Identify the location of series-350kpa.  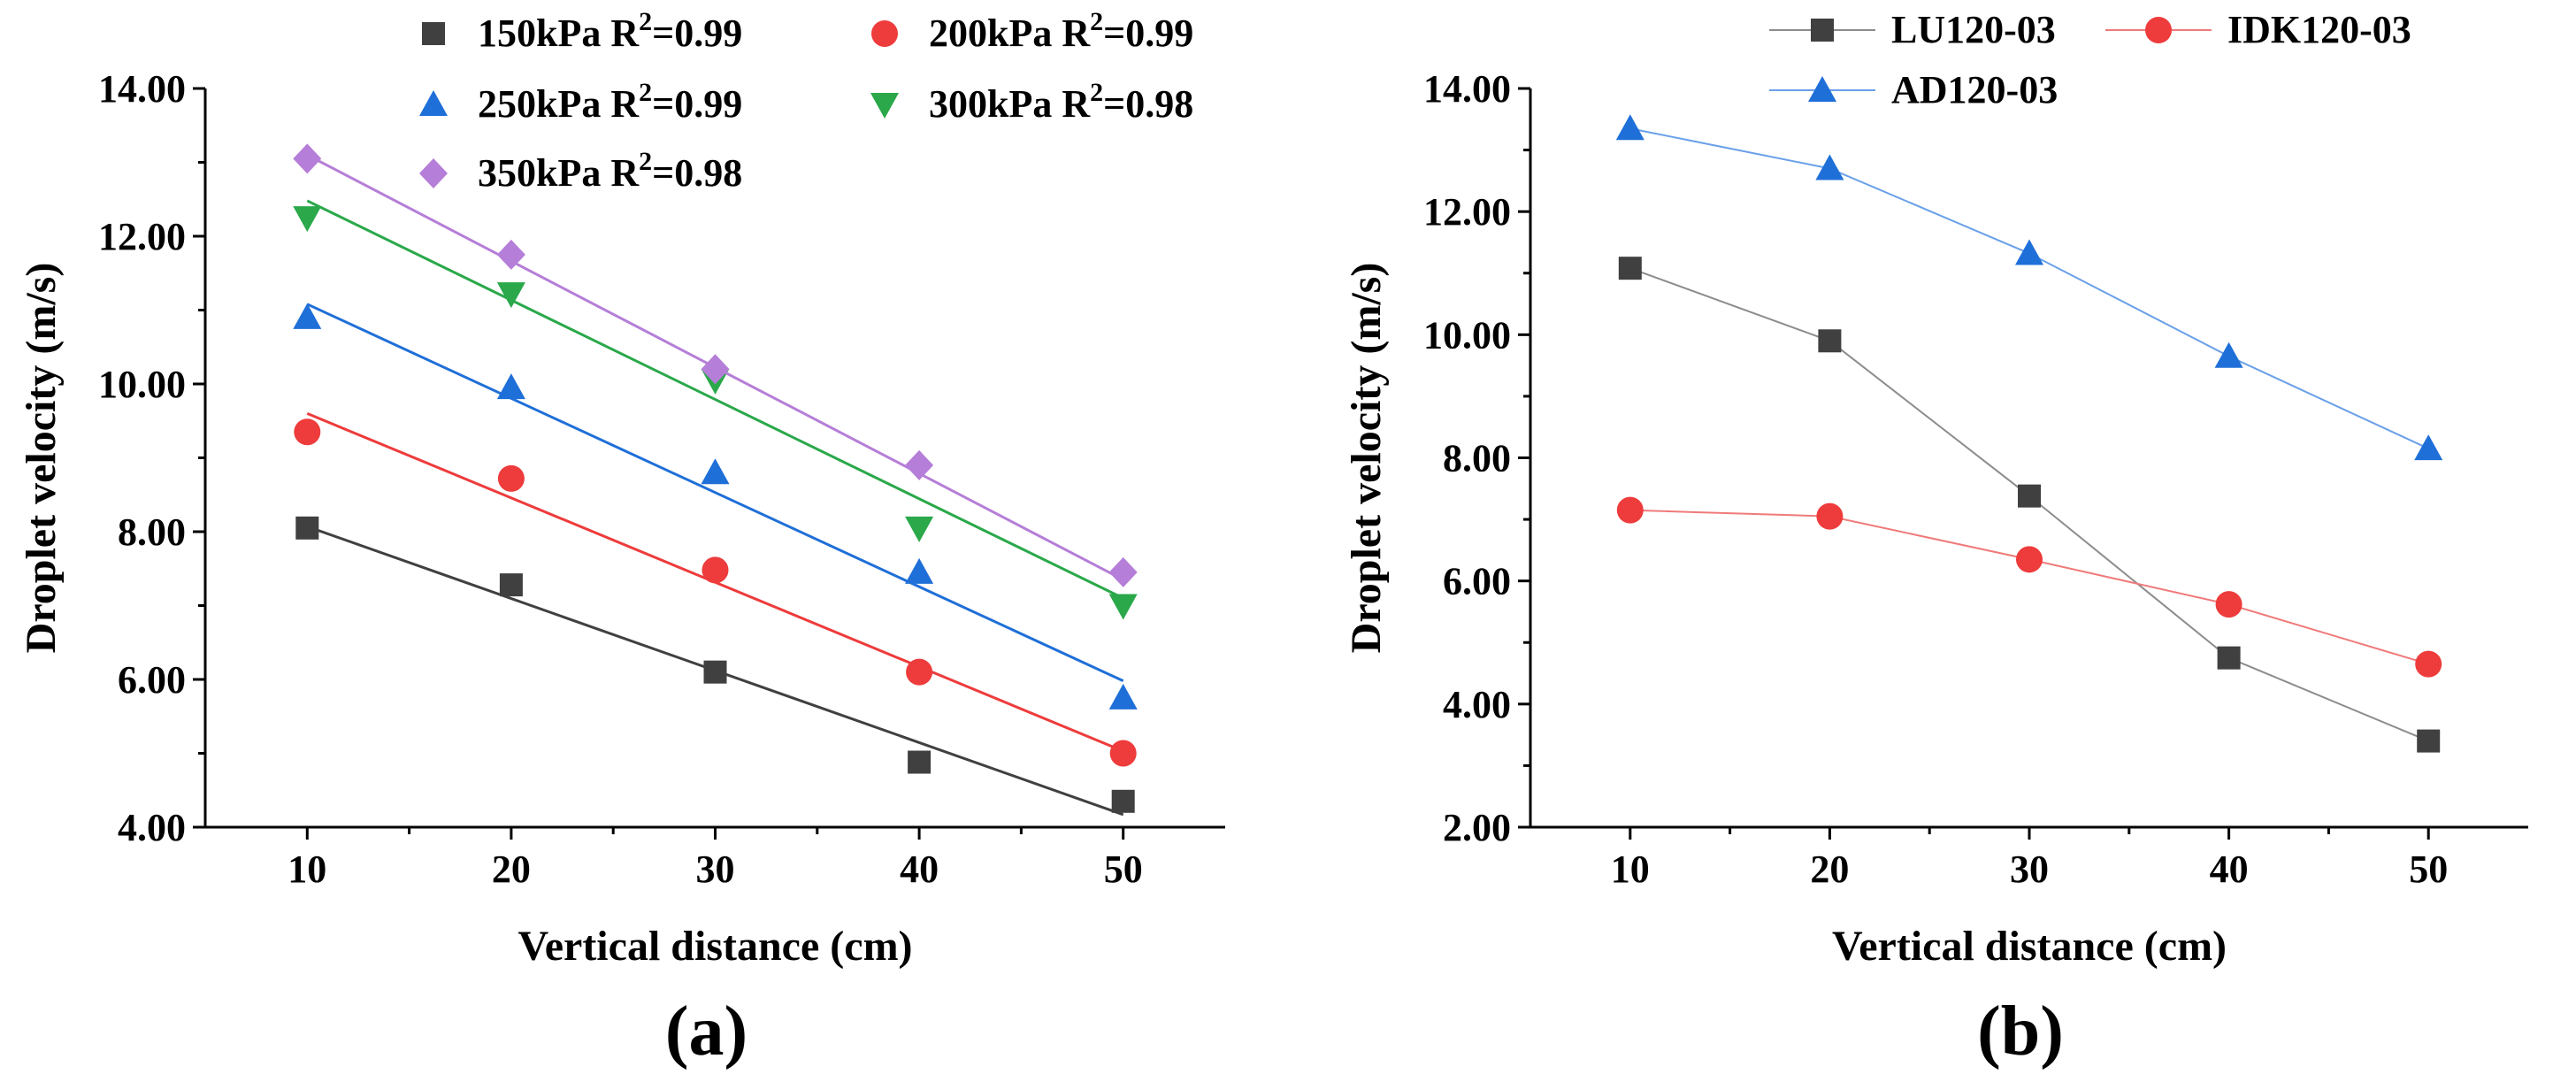
(715, 365).